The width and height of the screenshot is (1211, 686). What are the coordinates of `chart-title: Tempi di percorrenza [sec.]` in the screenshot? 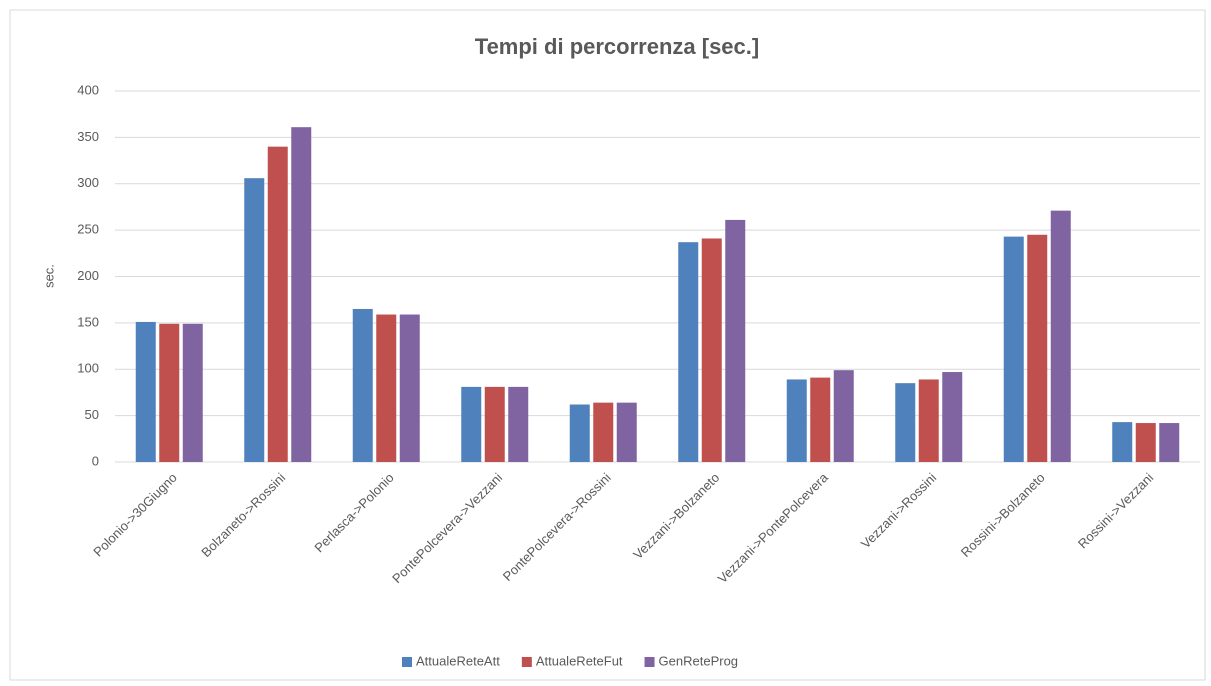 It's located at (617, 46).